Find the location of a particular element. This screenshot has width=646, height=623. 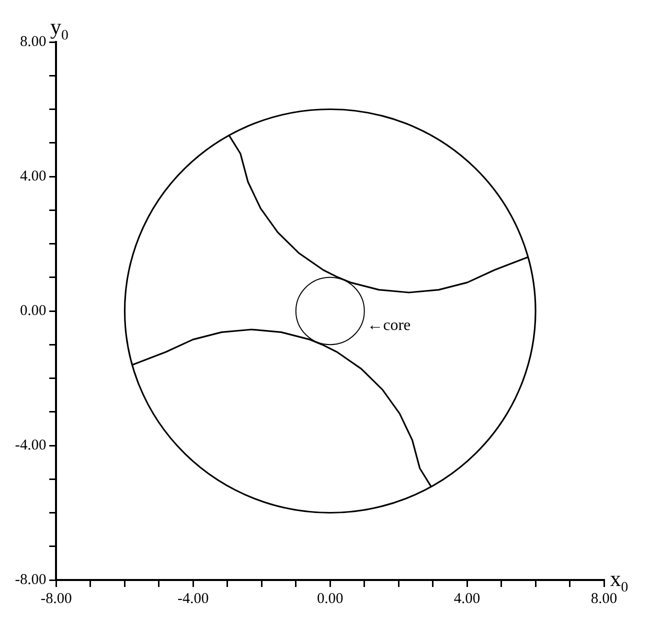

x-tick-label: -8.00 is located at coordinates (56, 598).